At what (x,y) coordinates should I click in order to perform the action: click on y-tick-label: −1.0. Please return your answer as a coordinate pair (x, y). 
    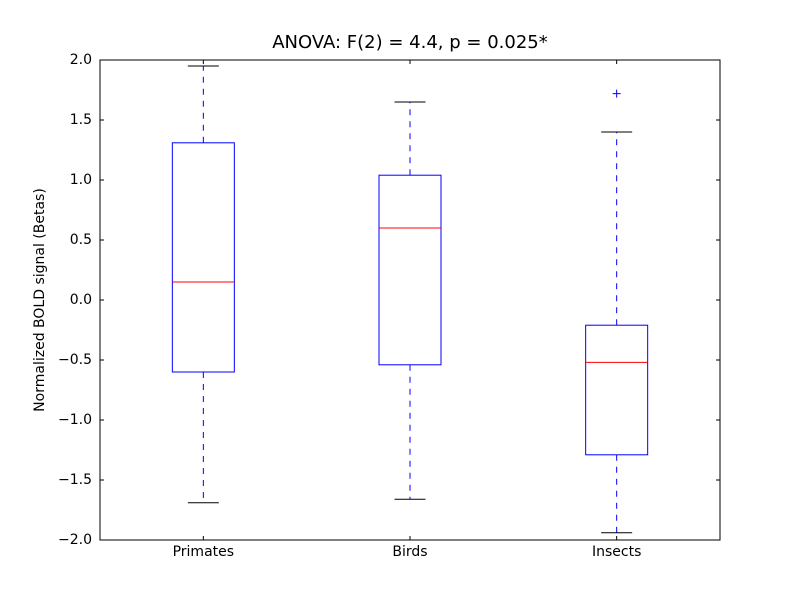
    Looking at the image, I should click on (75, 420).